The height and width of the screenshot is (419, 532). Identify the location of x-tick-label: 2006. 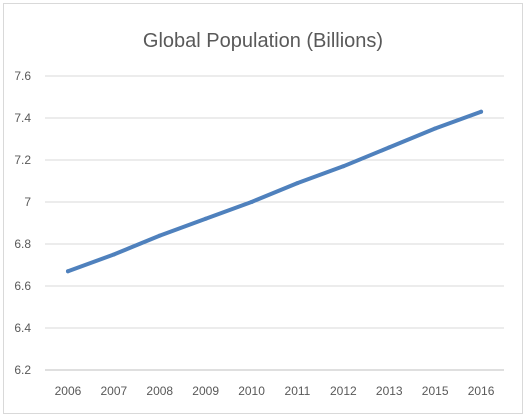
(68, 391).